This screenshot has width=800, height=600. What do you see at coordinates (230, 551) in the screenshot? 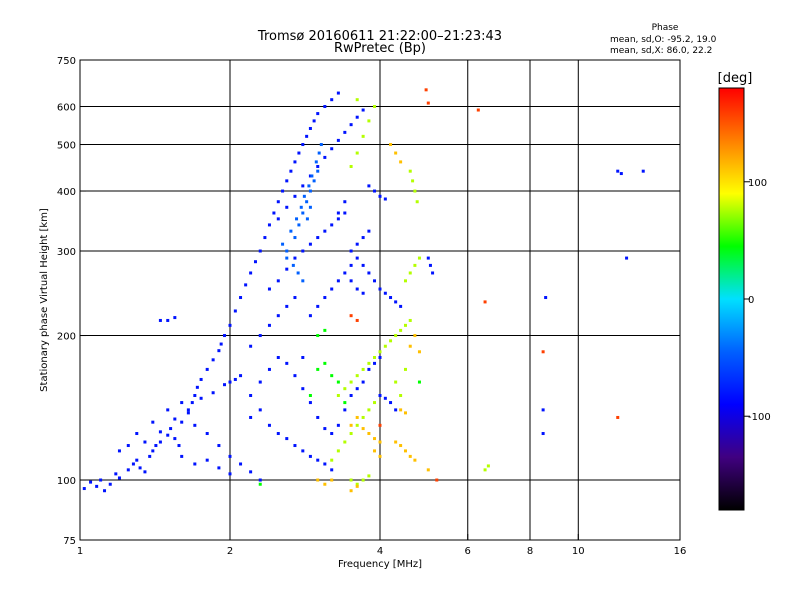
I see `x-tick-label: 2` at bounding box center [230, 551].